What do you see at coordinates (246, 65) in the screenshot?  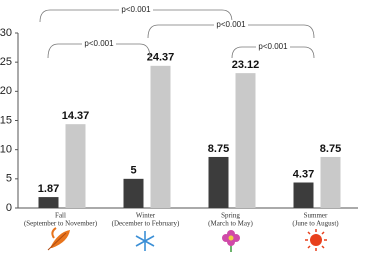 I see `value-label: 23.12` at bounding box center [246, 65].